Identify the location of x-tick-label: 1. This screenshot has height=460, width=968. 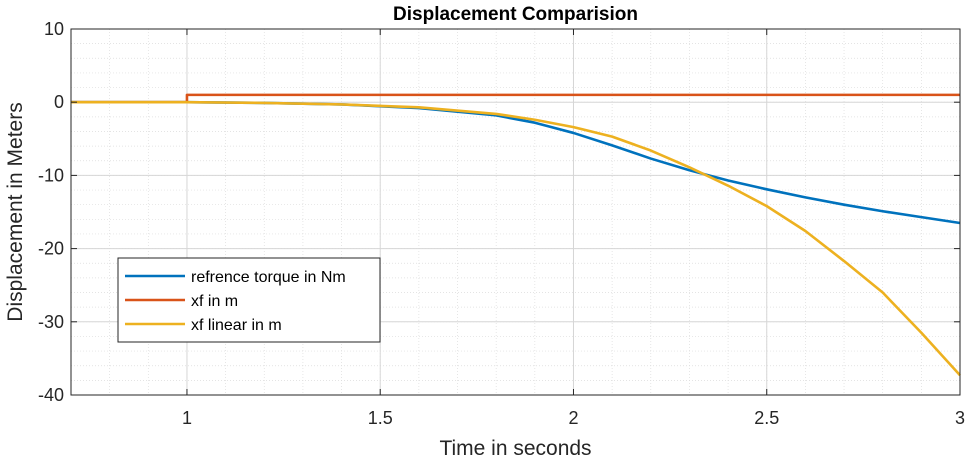
(187, 418).